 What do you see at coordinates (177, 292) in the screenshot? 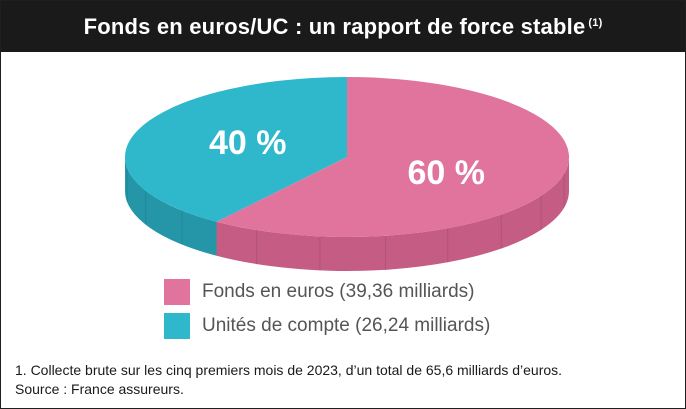
I see `legend-swatch-euros` at bounding box center [177, 292].